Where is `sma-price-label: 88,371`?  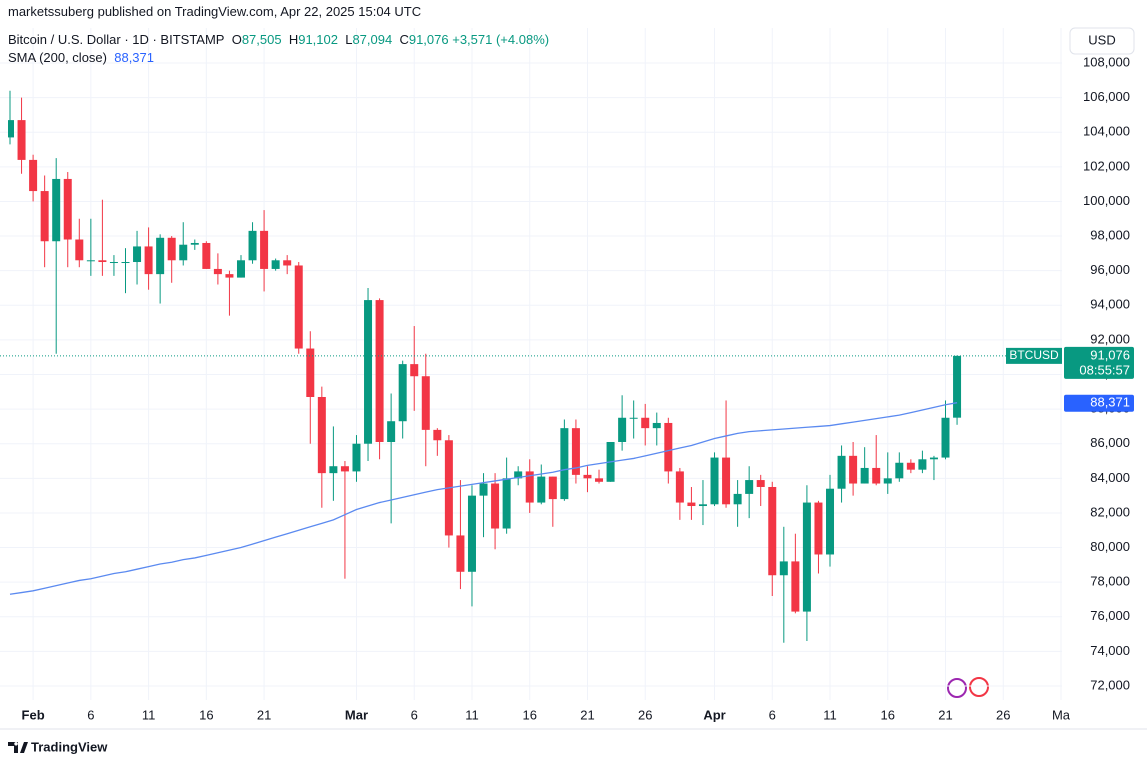
sma-price-label: 88,371 is located at coordinates (1110, 402).